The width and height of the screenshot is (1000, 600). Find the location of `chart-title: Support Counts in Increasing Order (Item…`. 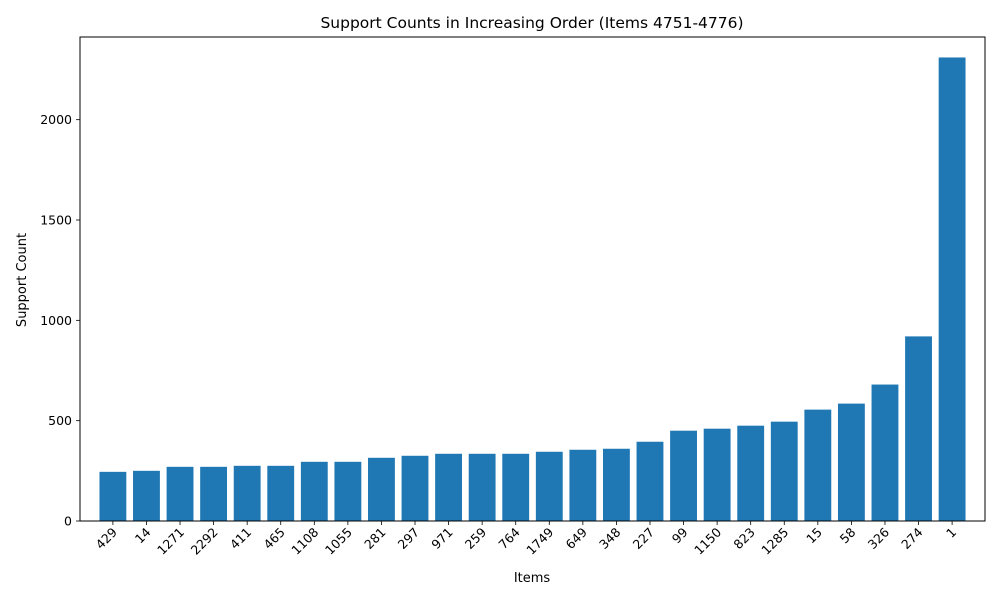

chart-title: Support Counts in Increasing Order (Item… is located at coordinates (531, 23).